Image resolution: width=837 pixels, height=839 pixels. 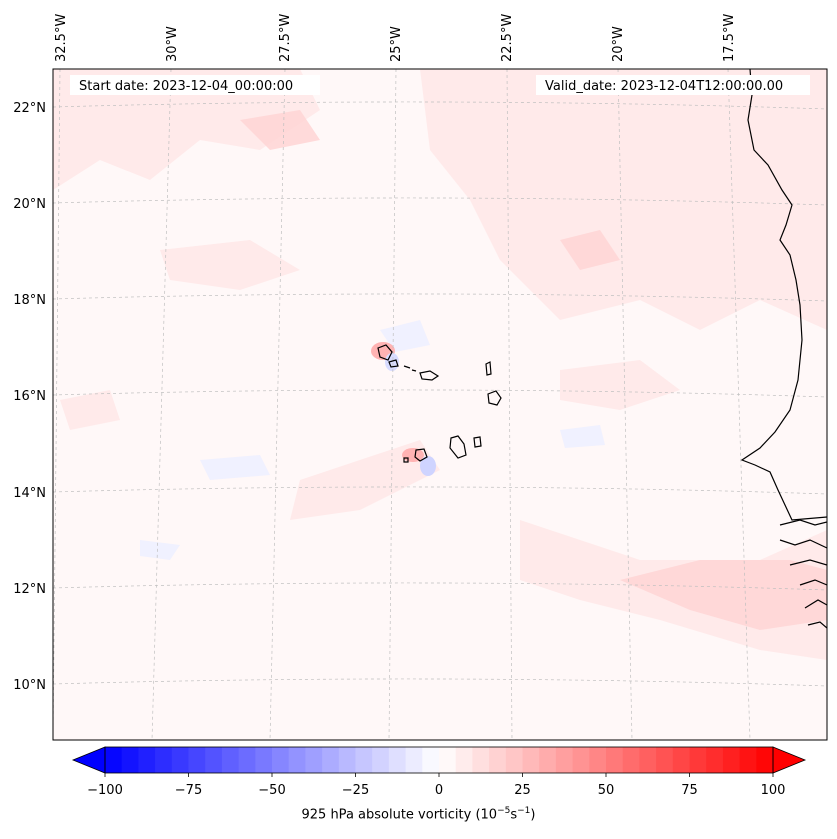 What do you see at coordinates (689, 790) in the screenshot?
I see `colorbar-tick-label: 75` at bounding box center [689, 790].